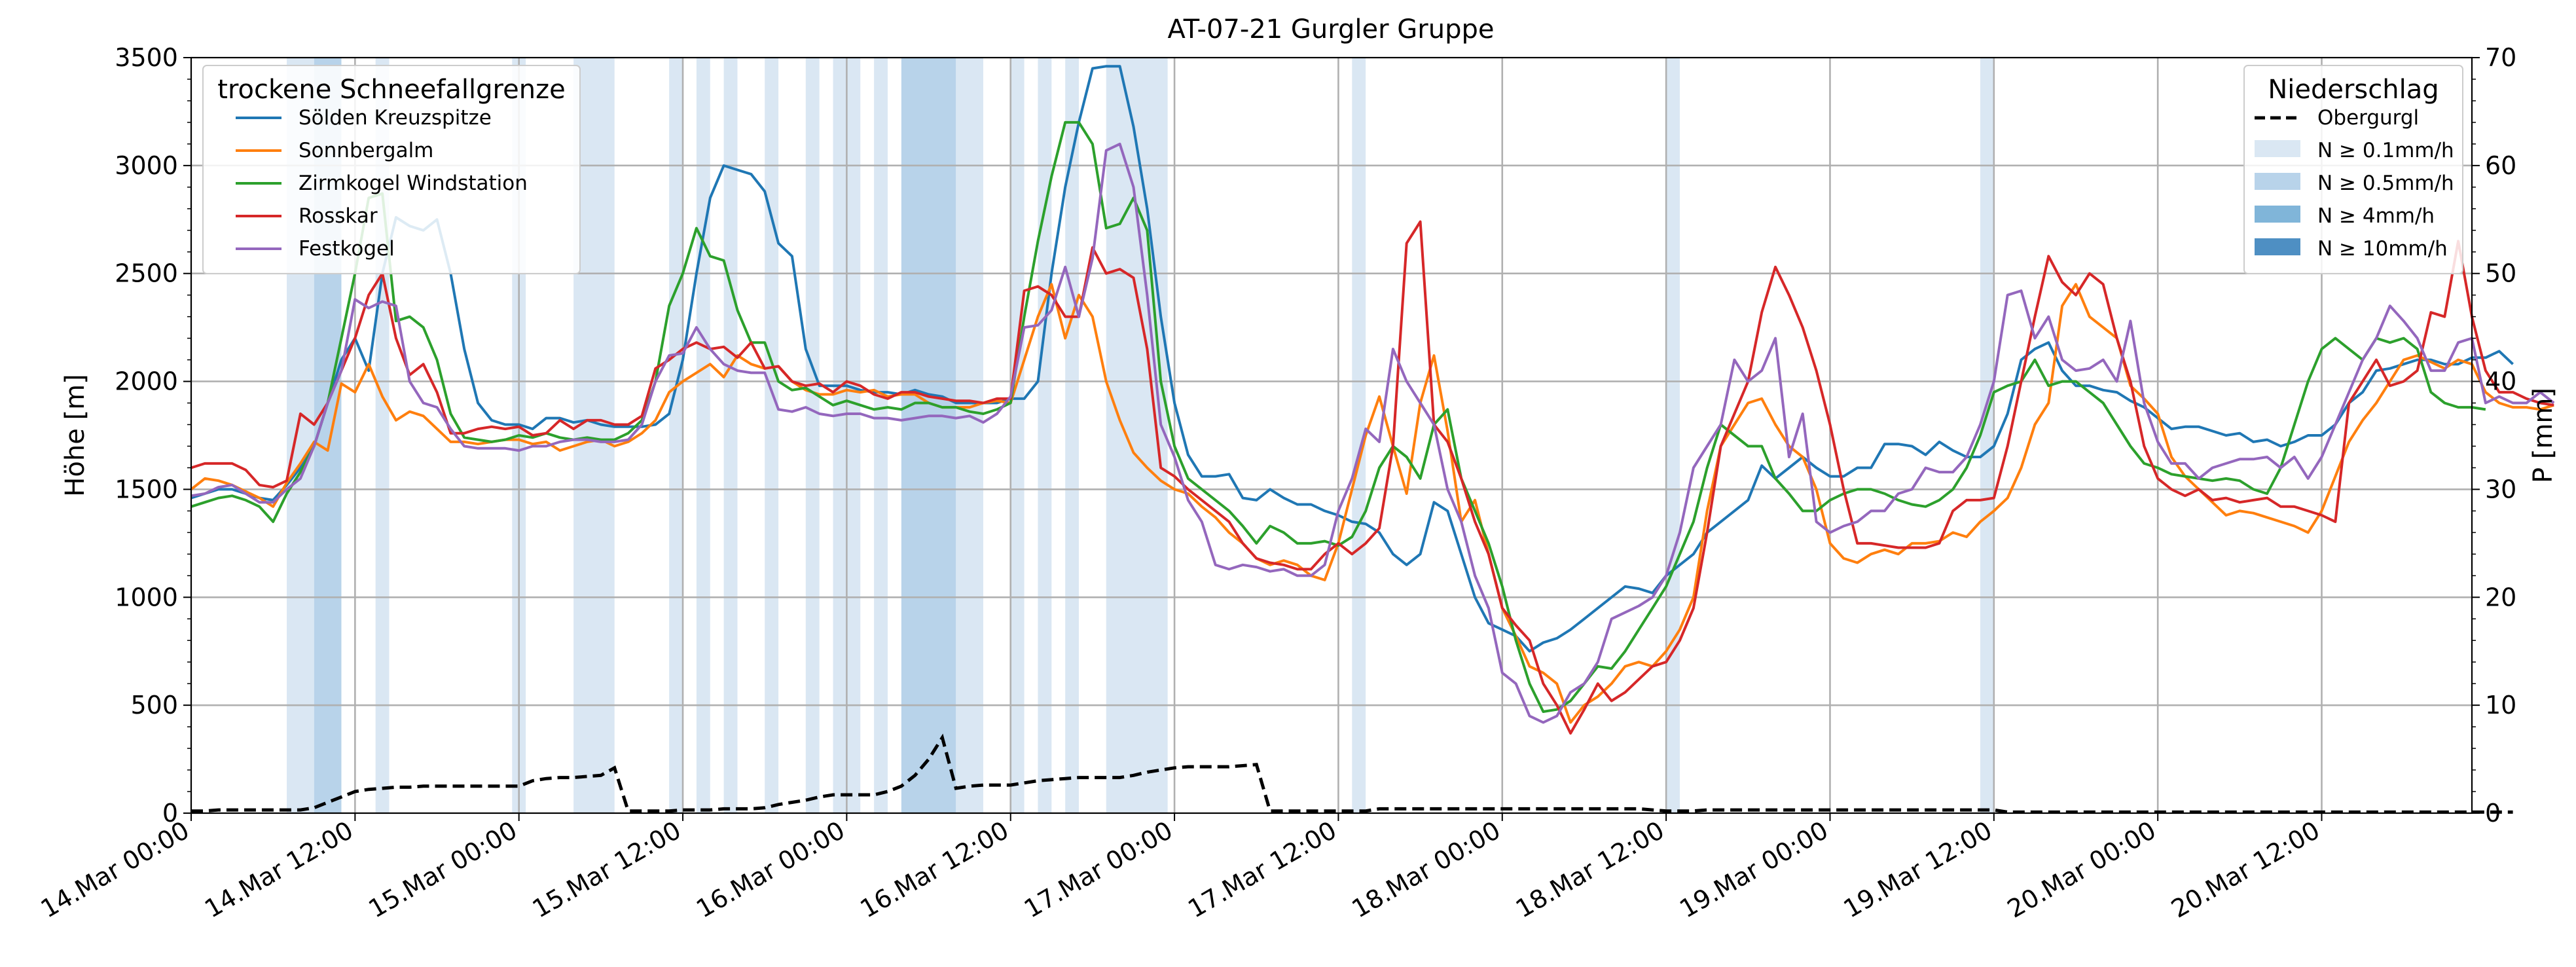 Image resolution: width=2576 pixels, height=967 pixels. What do you see at coordinates (146, 597) in the screenshot?
I see `y-tick-label: 1000` at bounding box center [146, 597].